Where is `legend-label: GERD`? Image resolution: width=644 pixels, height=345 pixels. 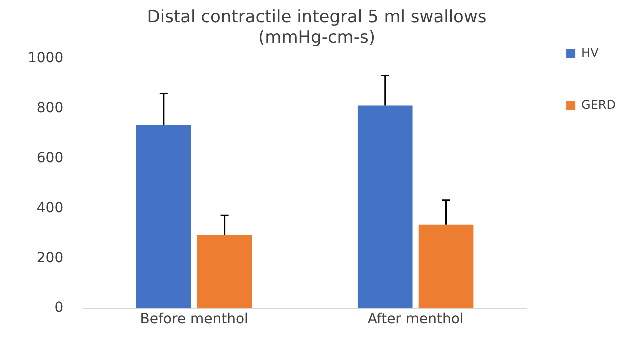 legend-label: GERD is located at coordinates (599, 105).